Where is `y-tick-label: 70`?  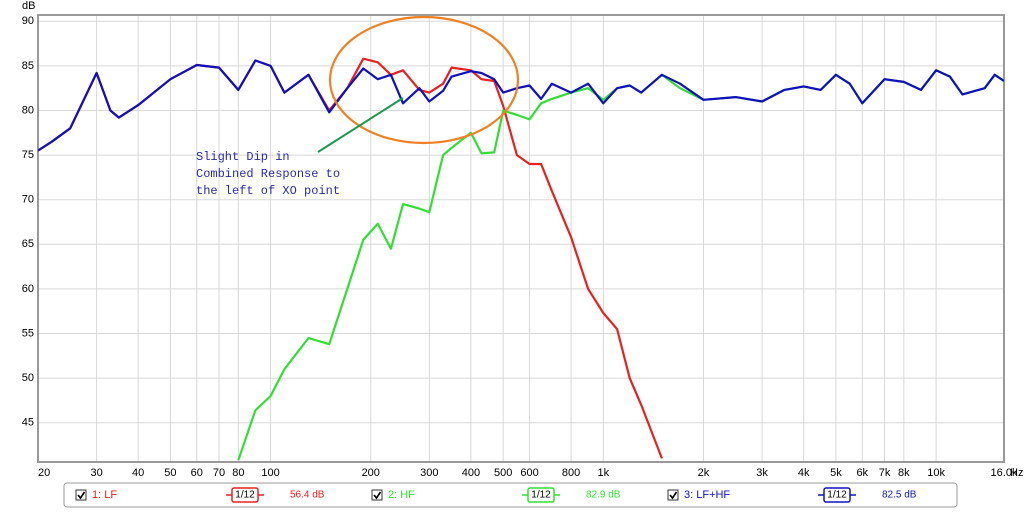
y-tick-label: 70 is located at coordinates (28, 200).